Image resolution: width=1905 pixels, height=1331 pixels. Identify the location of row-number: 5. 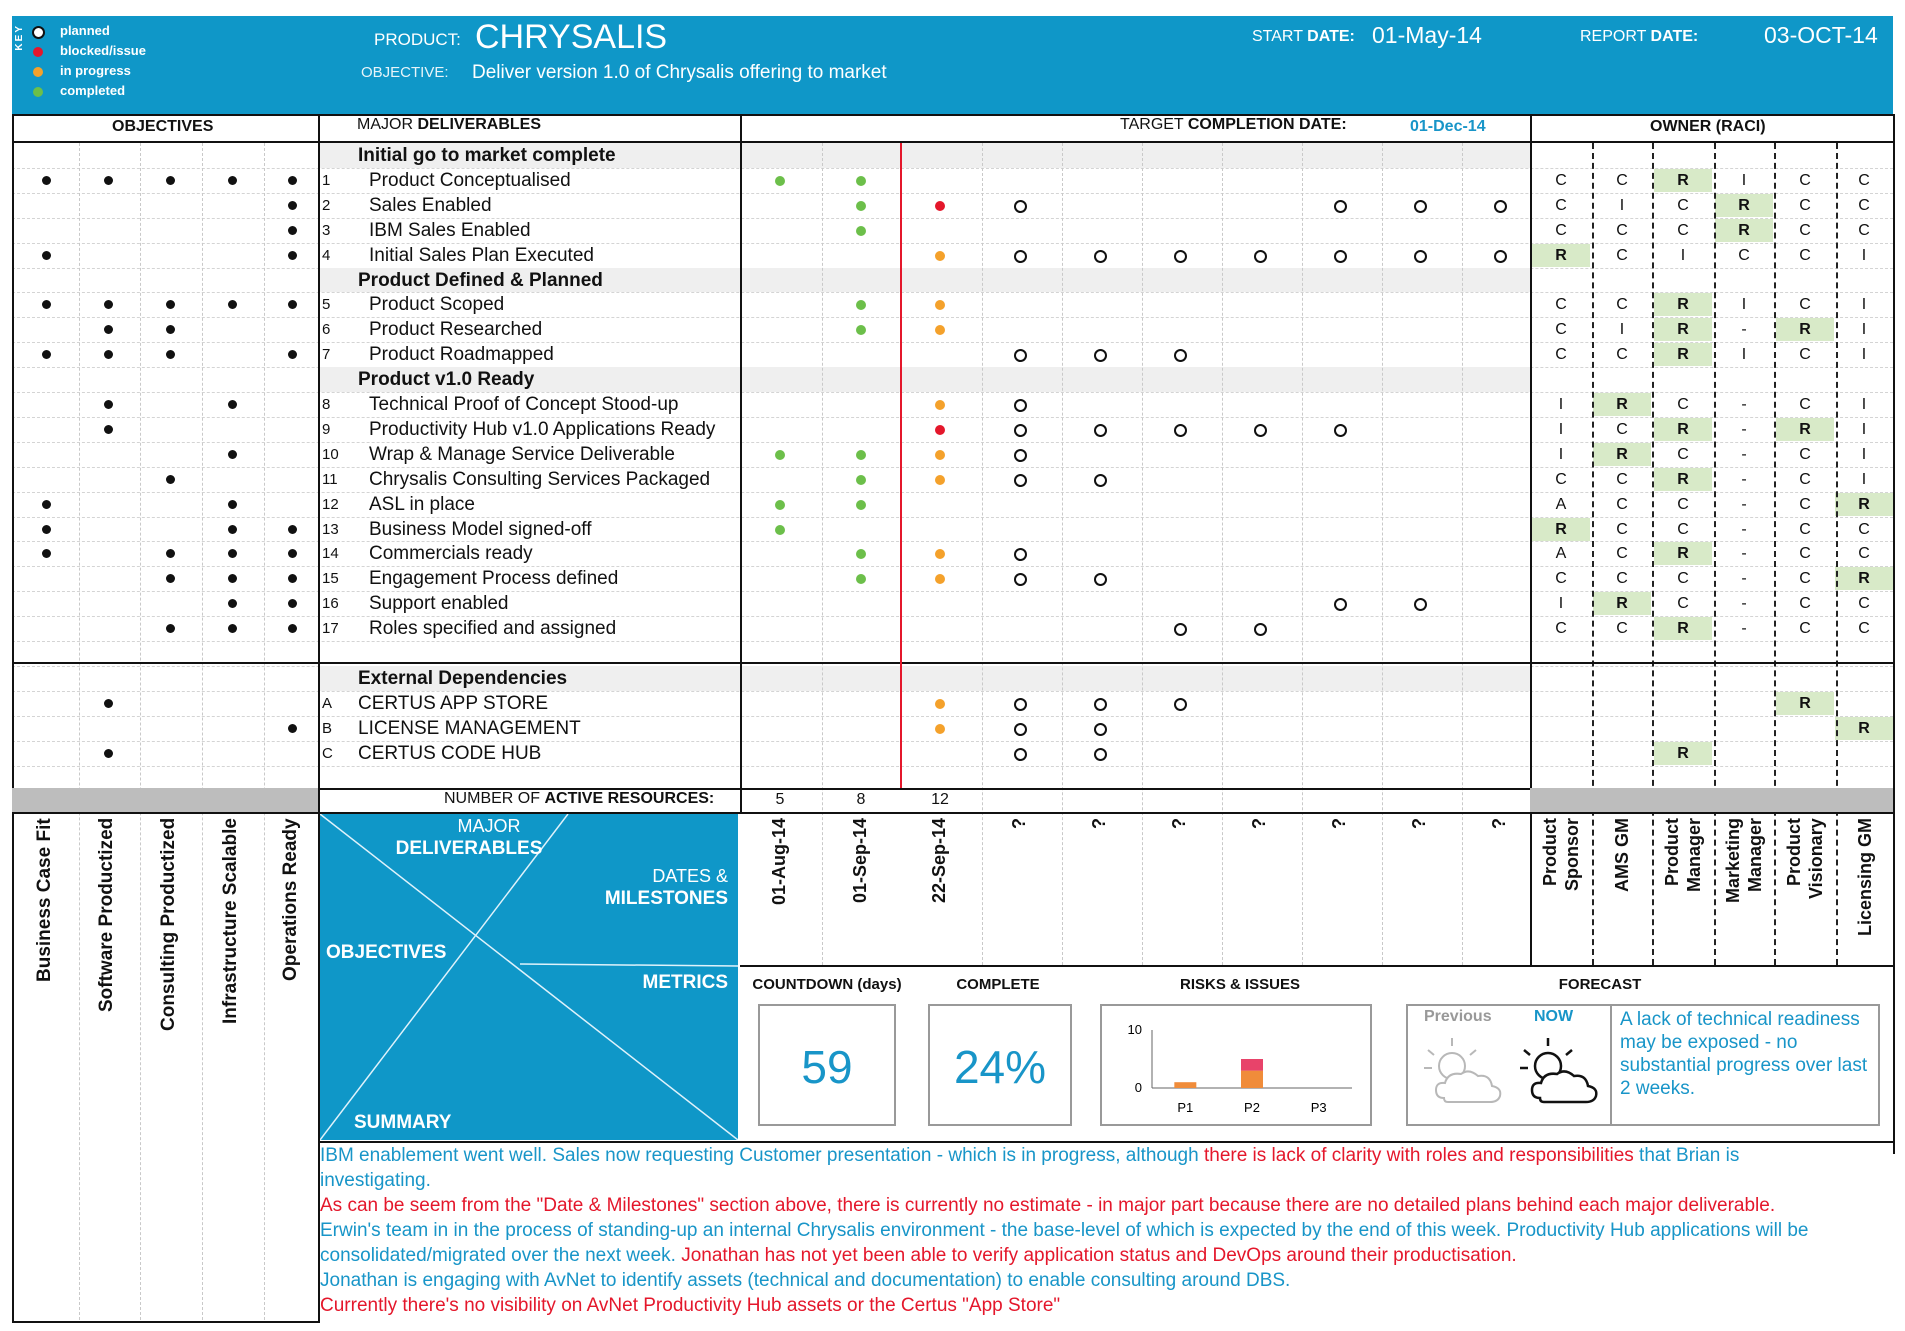
(326, 305).